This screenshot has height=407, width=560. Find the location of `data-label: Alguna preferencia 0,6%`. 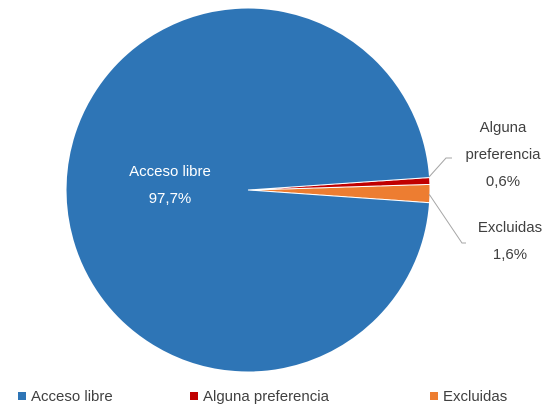

data-label: Alguna preferencia 0,6% is located at coordinates (503, 154).